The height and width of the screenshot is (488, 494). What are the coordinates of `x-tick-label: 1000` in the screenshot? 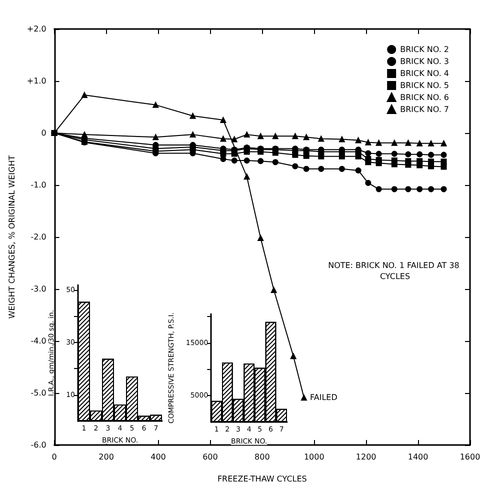 It's located at (314, 457).